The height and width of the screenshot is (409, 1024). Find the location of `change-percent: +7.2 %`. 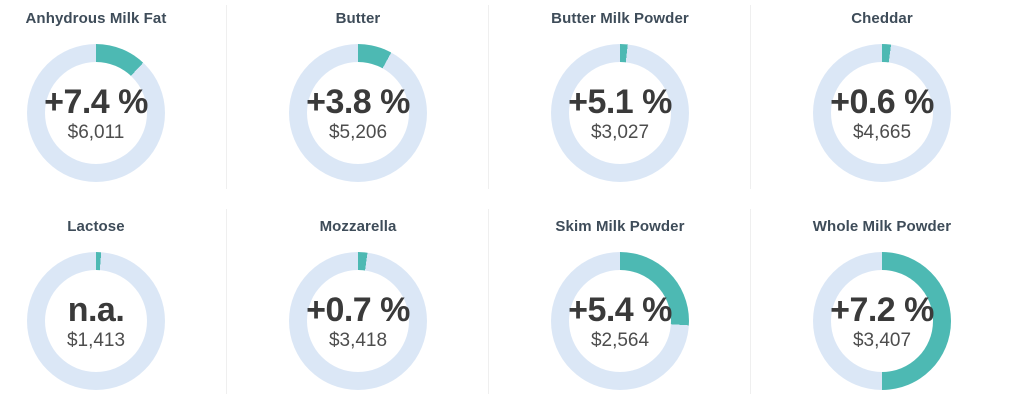

change-percent: +7.2 % is located at coordinates (882, 310).